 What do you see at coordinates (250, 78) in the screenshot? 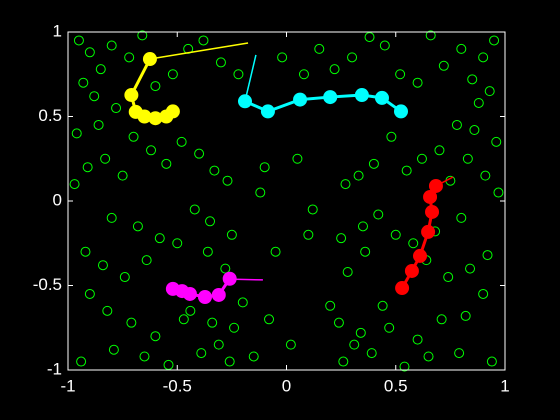
I see `trail-line` at bounding box center [250, 78].